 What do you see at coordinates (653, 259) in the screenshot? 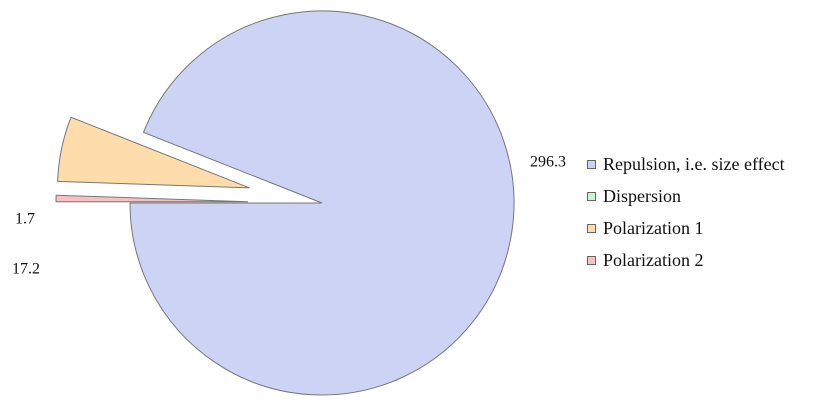
I see `legend-label-polarization-2: Polarization 2` at bounding box center [653, 259].